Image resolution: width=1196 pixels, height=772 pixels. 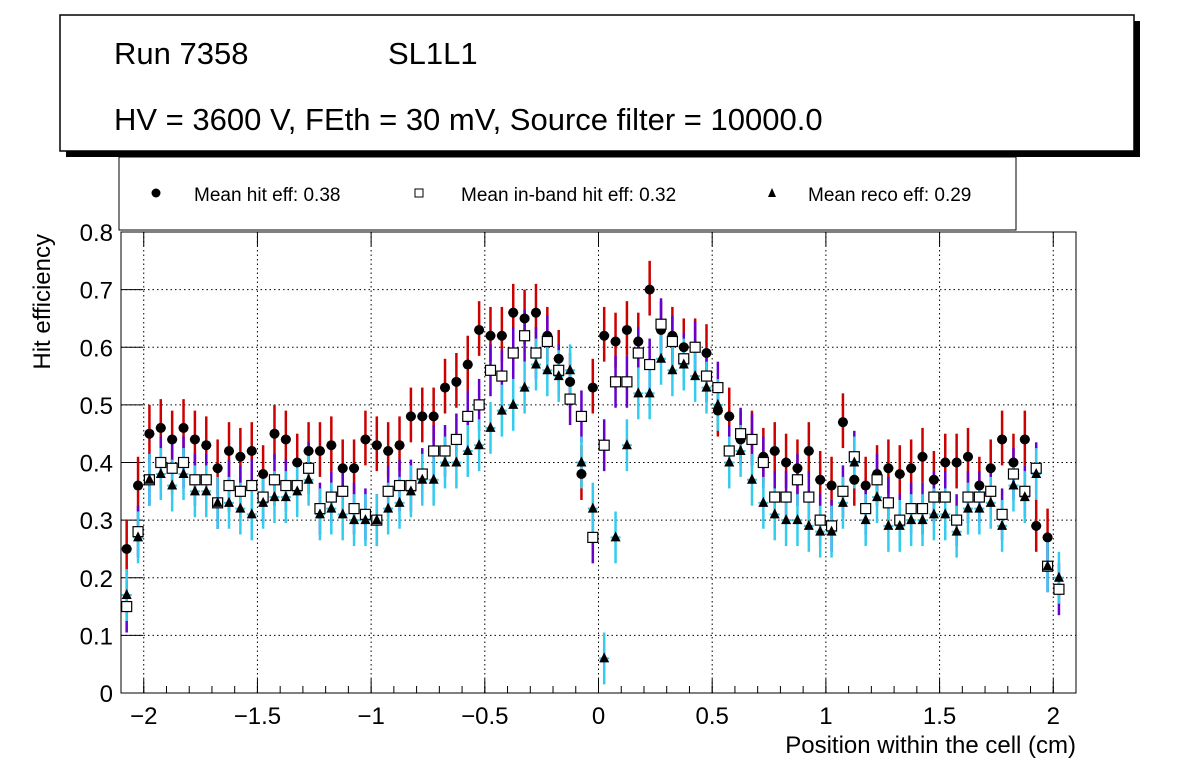 What do you see at coordinates (370, 716) in the screenshot?
I see `x-tick-label: −1` at bounding box center [370, 716].